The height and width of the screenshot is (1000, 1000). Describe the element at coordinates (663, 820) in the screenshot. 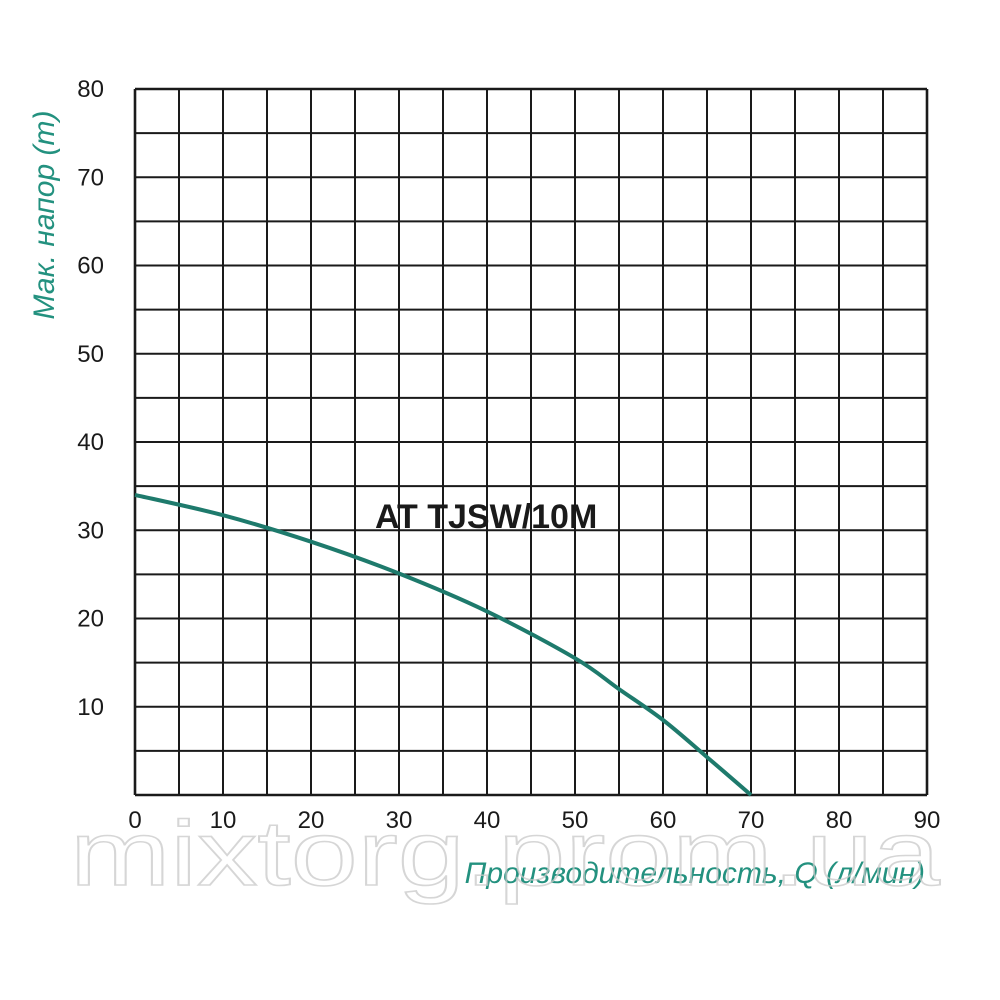

I see `x-tick-label: 60` at that location.